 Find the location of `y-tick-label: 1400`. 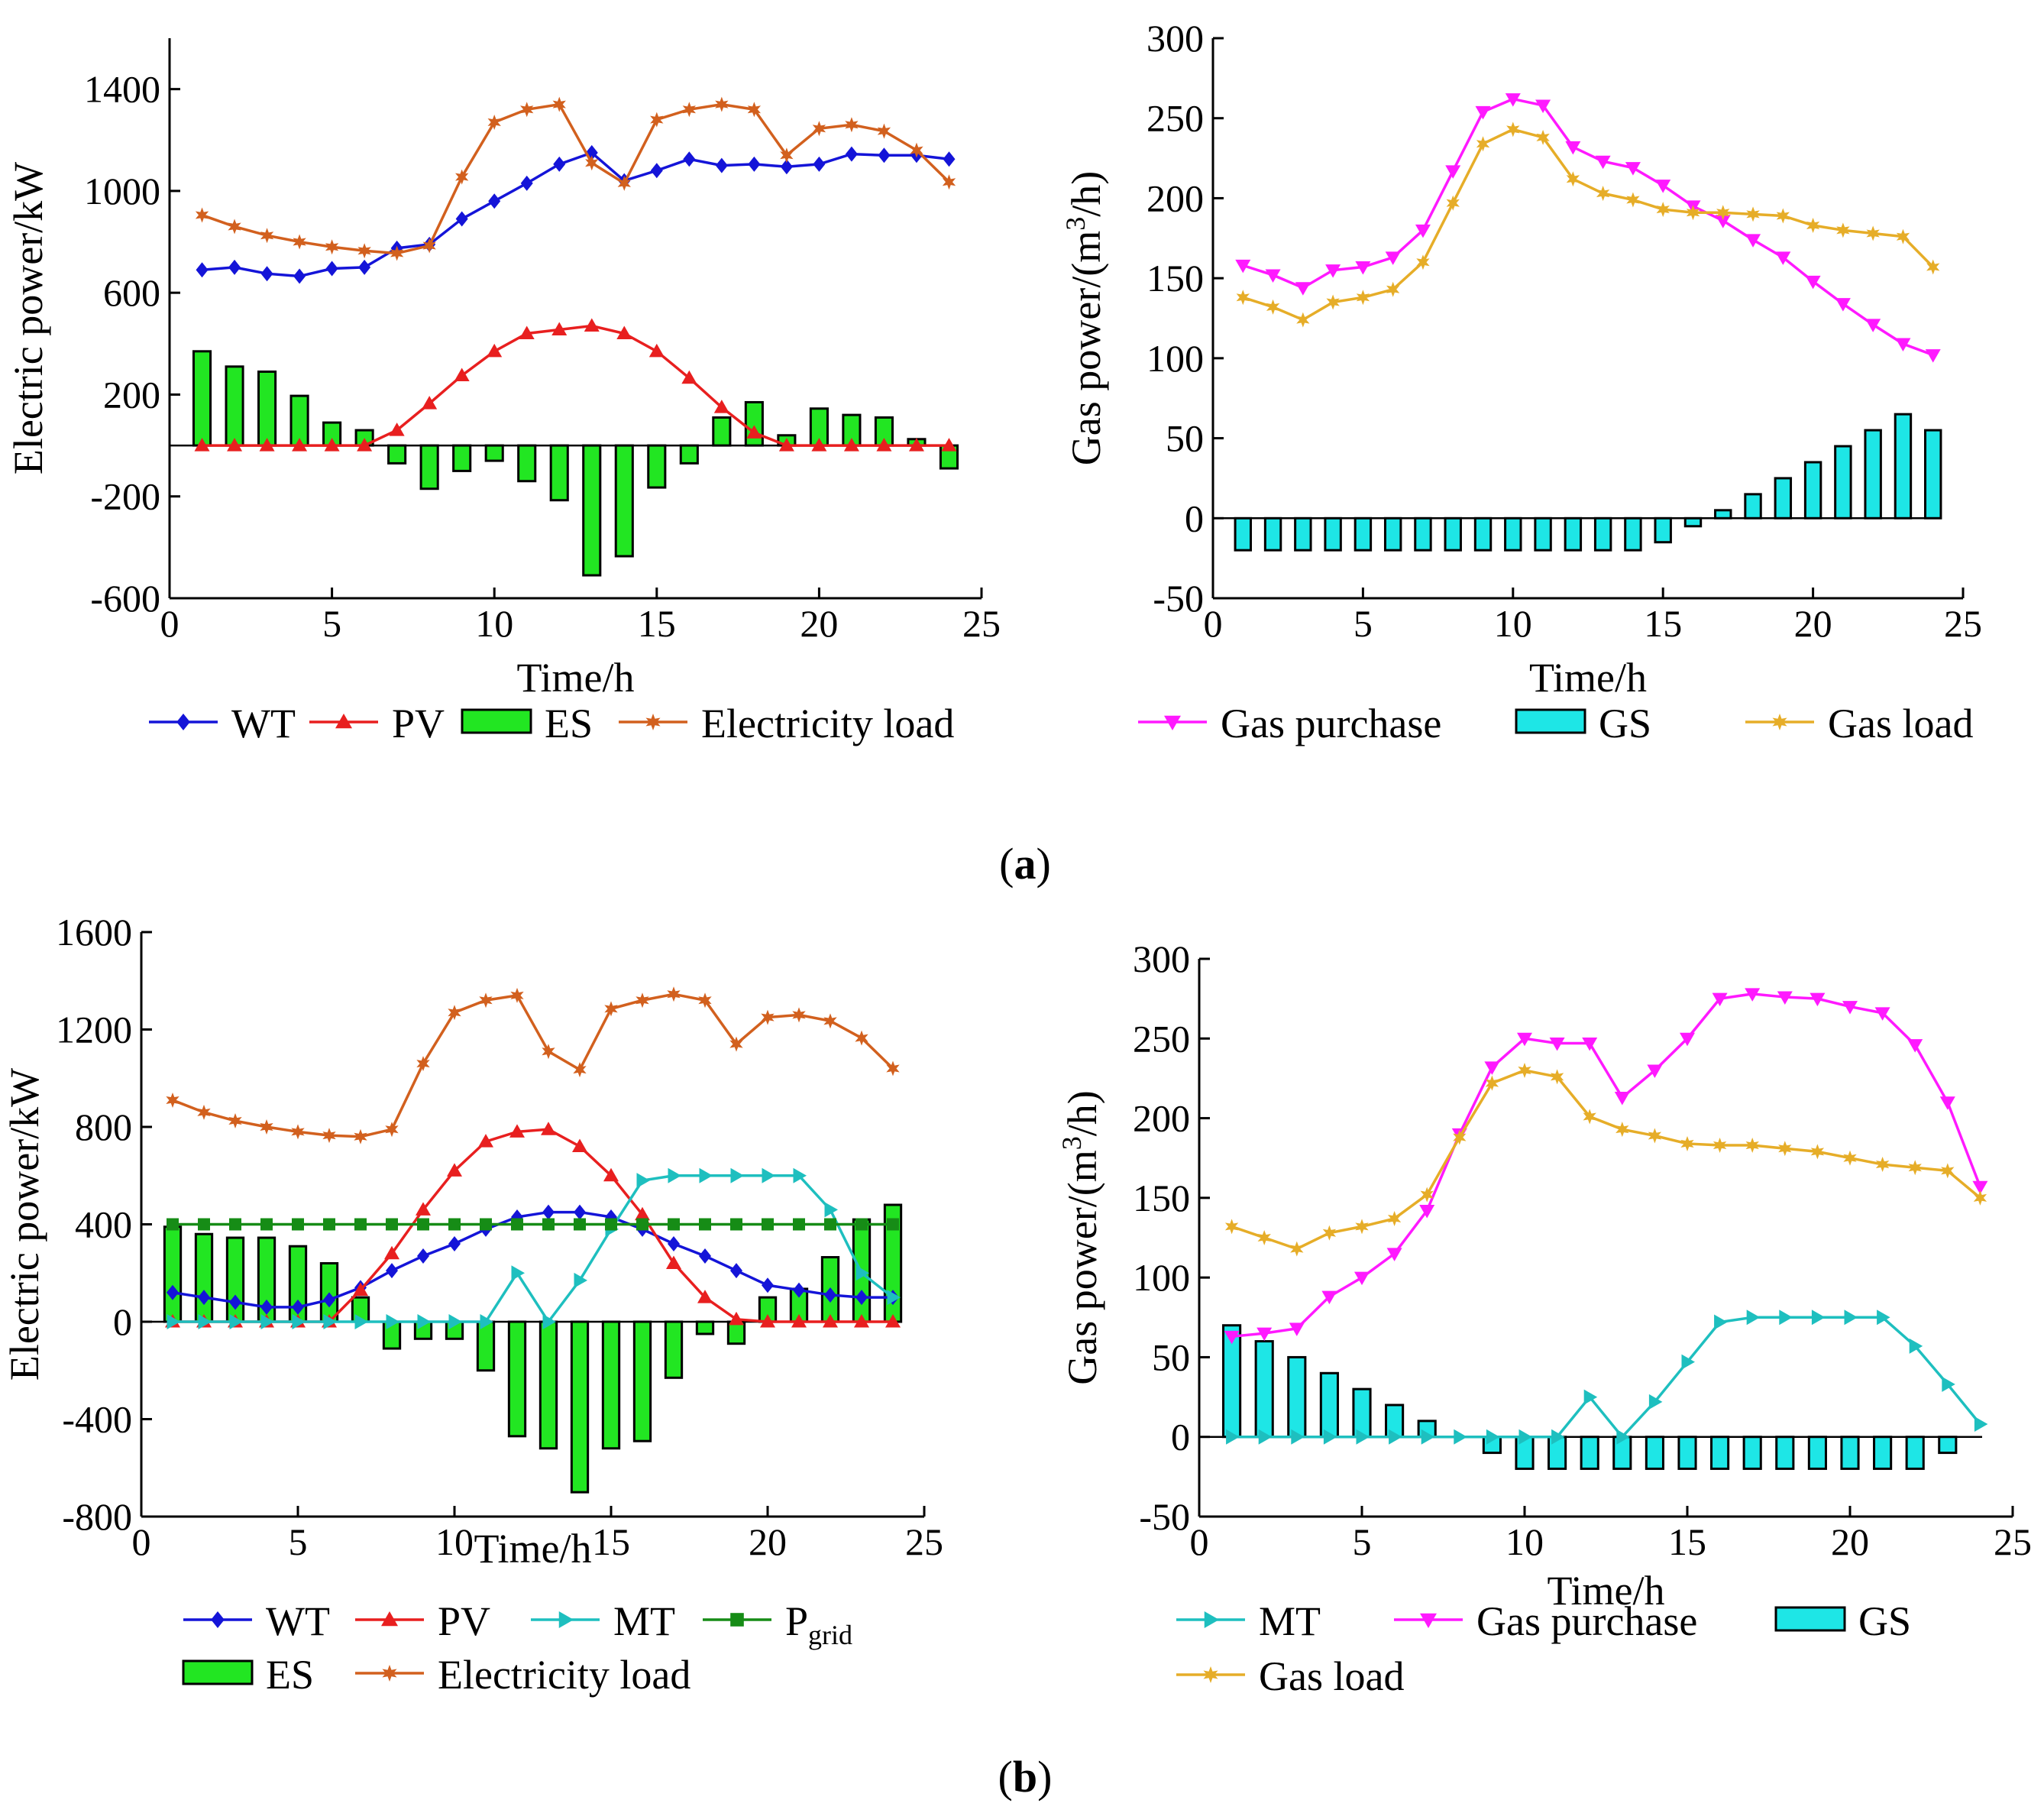

y-tick-label: 1400 is located at coordinates (122, 90).